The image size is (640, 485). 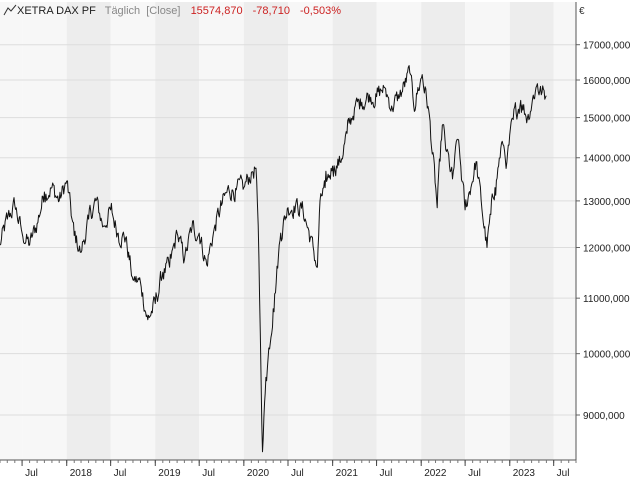 What do you see at coordinates (122, 11) in the screenshot?
I see `interval-label: Täglich` at bounding box center [122, 11].